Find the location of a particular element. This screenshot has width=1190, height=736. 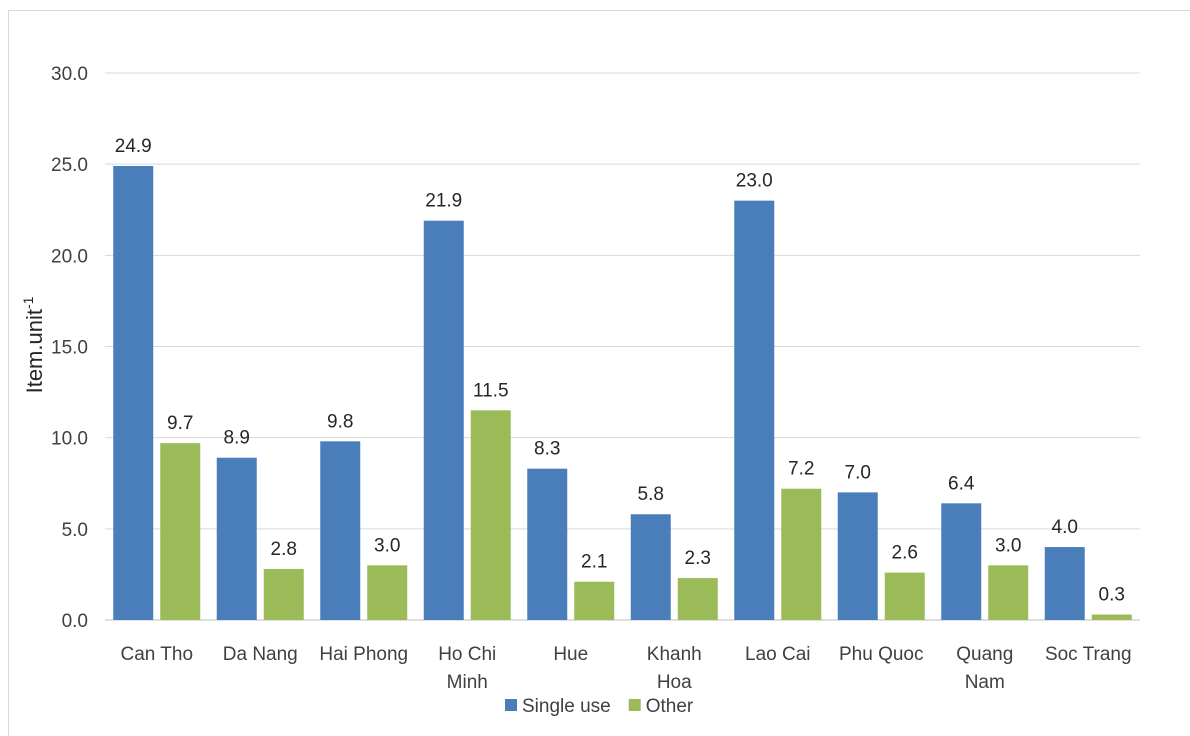

category-label: Hue is located at coordinates (570, 654).